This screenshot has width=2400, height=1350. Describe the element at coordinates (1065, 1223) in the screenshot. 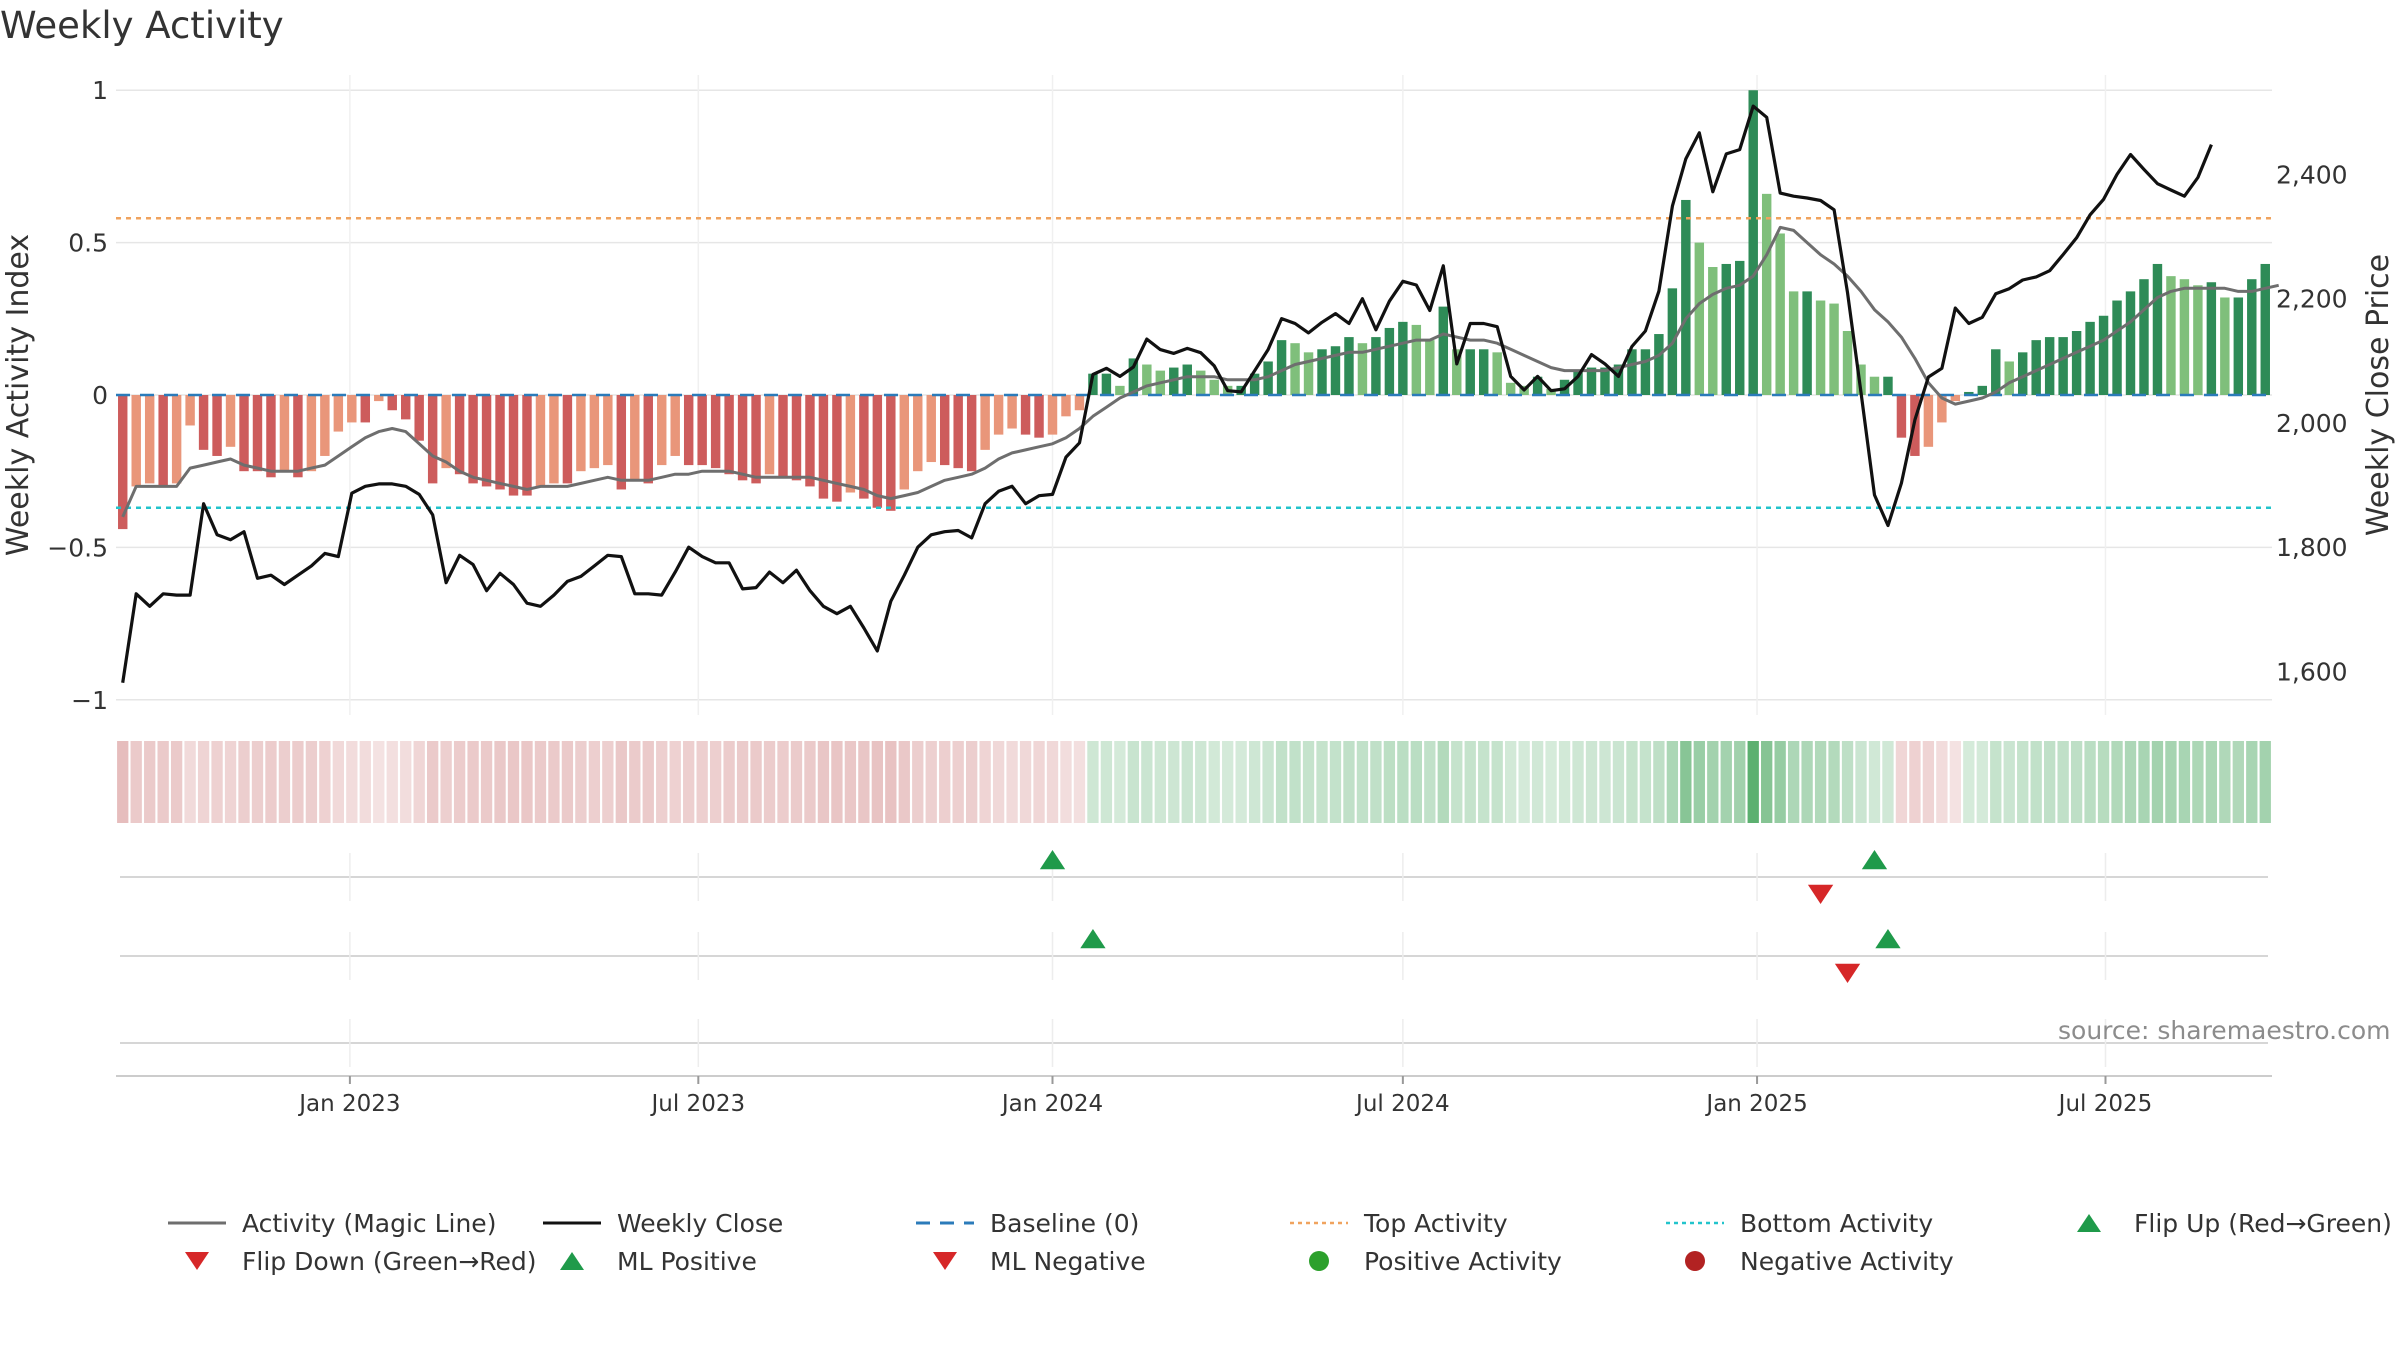

I see `legend-label: Baseline (0)` at that location.